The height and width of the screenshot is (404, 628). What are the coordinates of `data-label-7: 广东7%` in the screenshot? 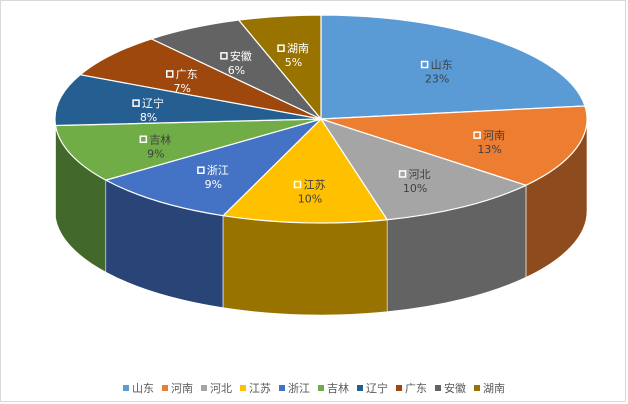 It's located at (182, 81).